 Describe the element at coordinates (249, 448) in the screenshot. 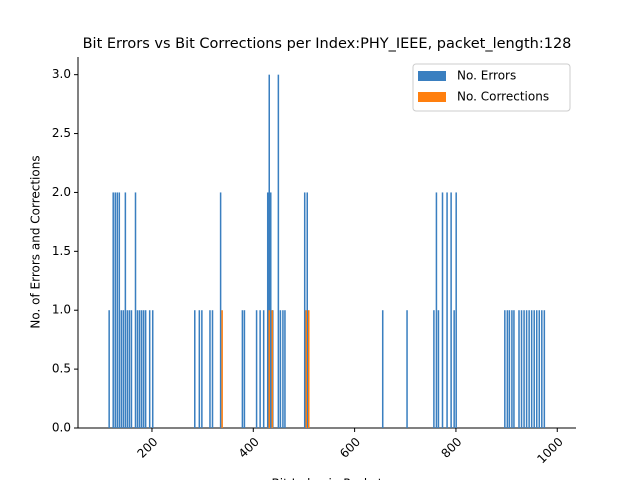

I see `x-tick-label: 400` at that location.